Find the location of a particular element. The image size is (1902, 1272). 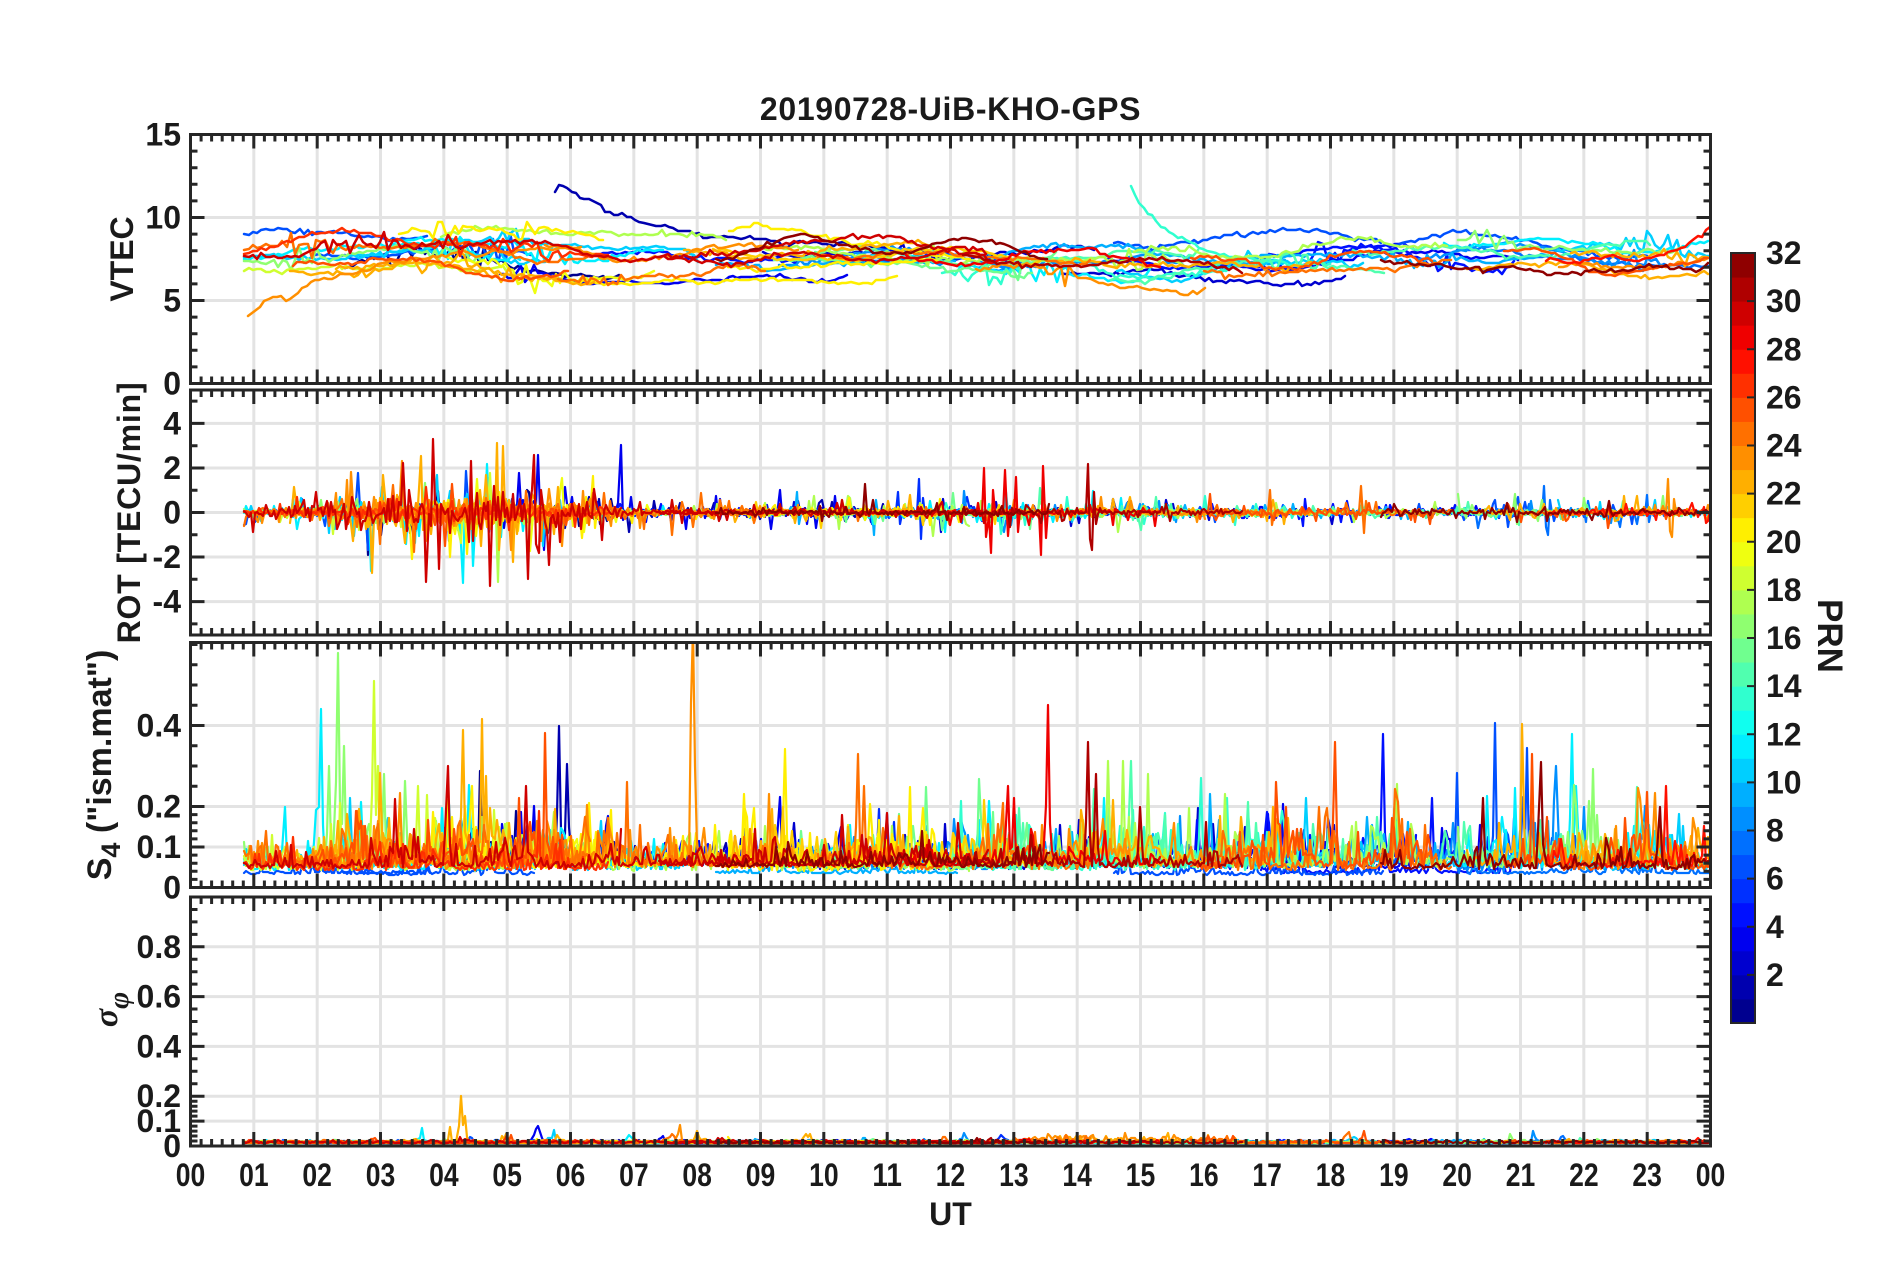

svg-text: VTEC is located at coordinates (122, 258).